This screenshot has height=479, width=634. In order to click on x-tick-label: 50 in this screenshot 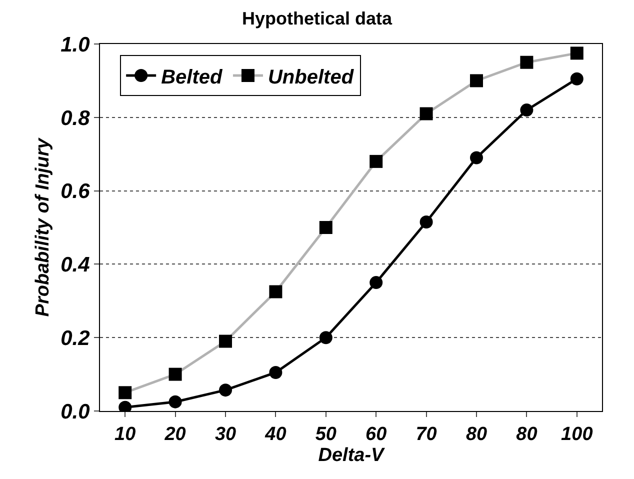, I will do `click(326, 434)`.